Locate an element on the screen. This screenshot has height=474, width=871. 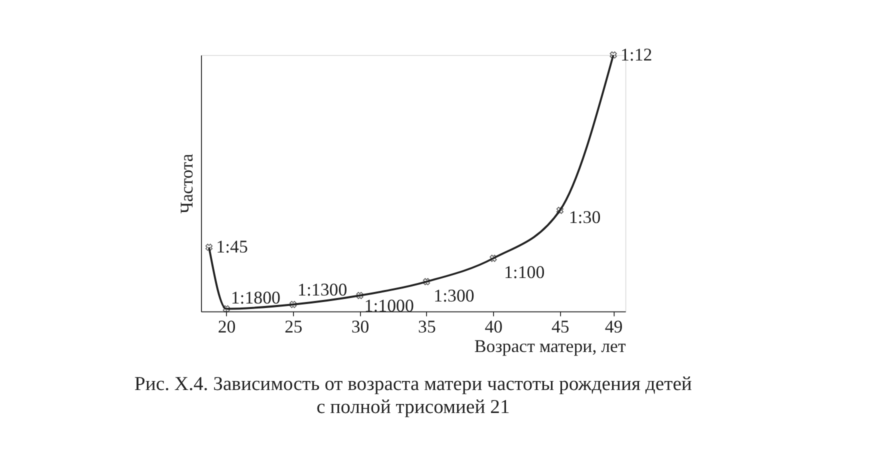
y-axis-title: Частота is located at coordinates (186, 184).